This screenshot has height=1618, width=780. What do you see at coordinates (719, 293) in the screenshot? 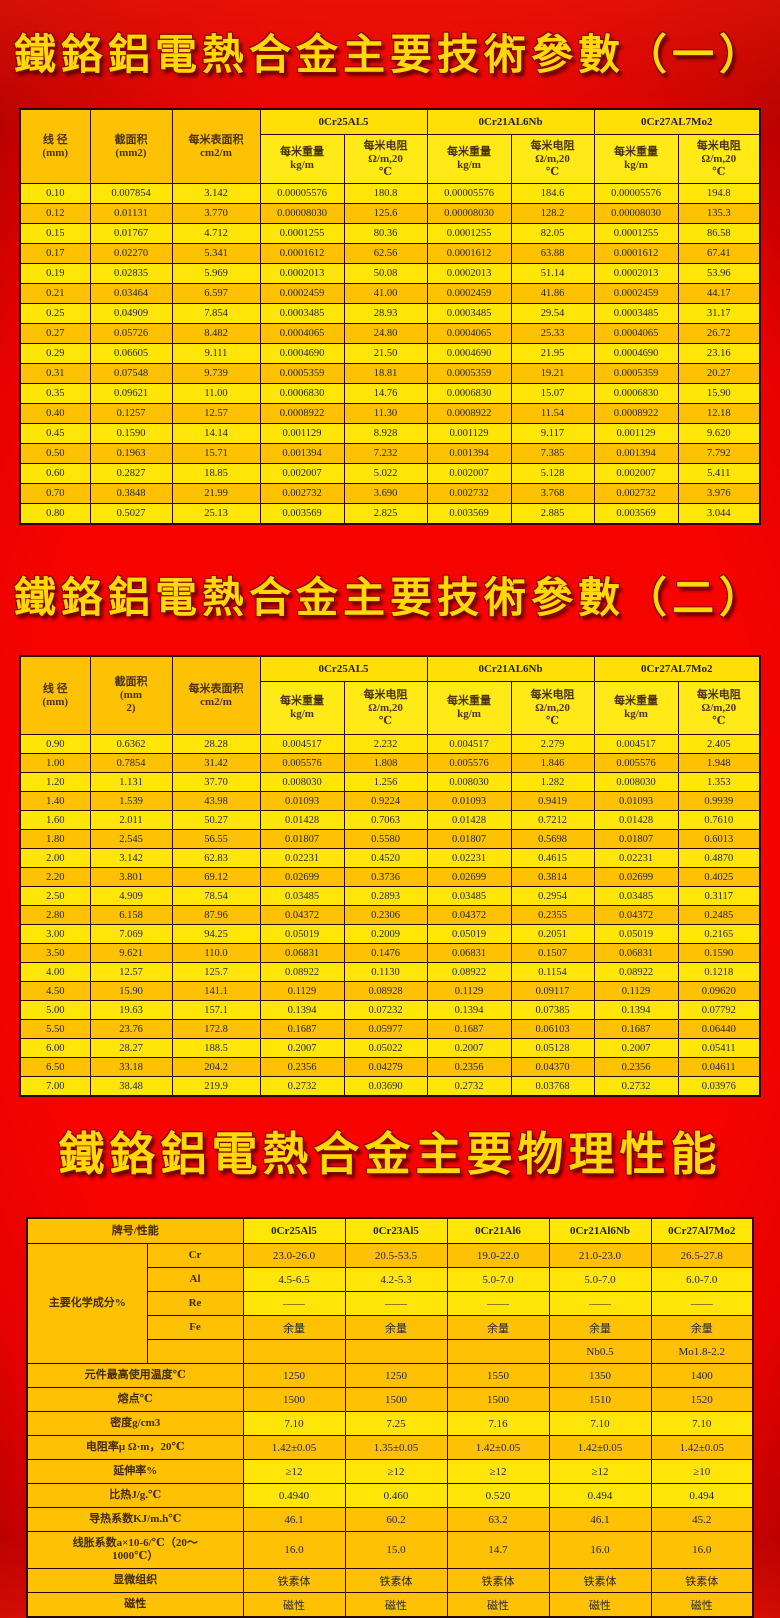
I see `value-cell: 44.17` at bounding box center [719, 293].